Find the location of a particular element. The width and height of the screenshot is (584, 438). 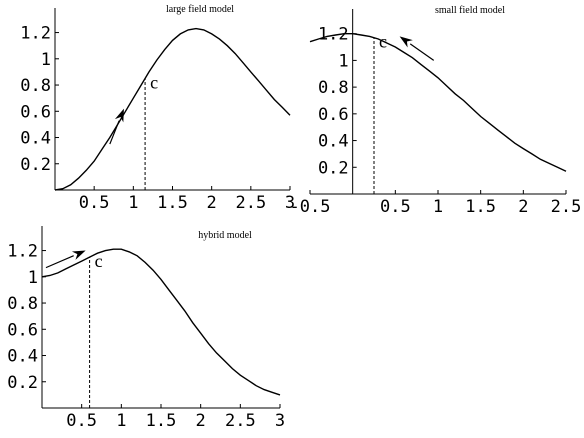

large-y-tick-label: 1.2 is located at coordinates (35, 34).